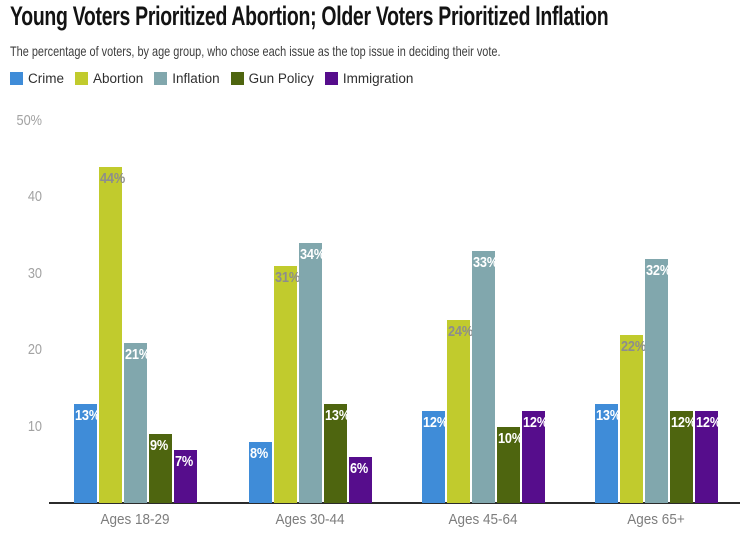  Describe the element at coordinates (483, 519) in the screenshot. I see `x-axis-category-label: Ages 45-64` at that location.